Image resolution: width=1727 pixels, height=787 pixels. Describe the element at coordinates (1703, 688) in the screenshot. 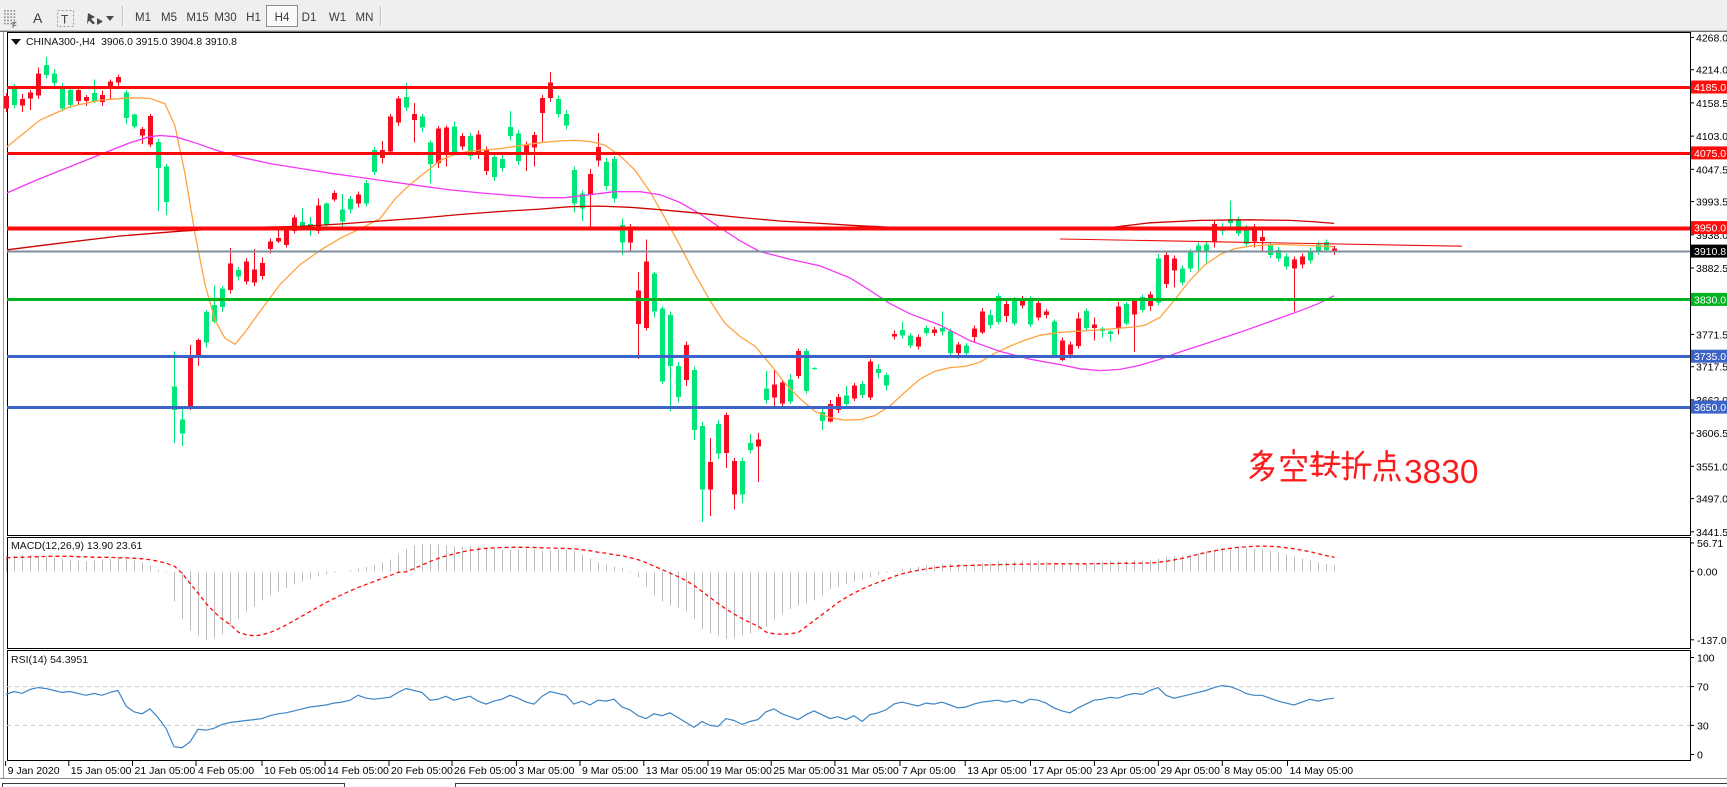

I see `svg-text: 70` at that location.